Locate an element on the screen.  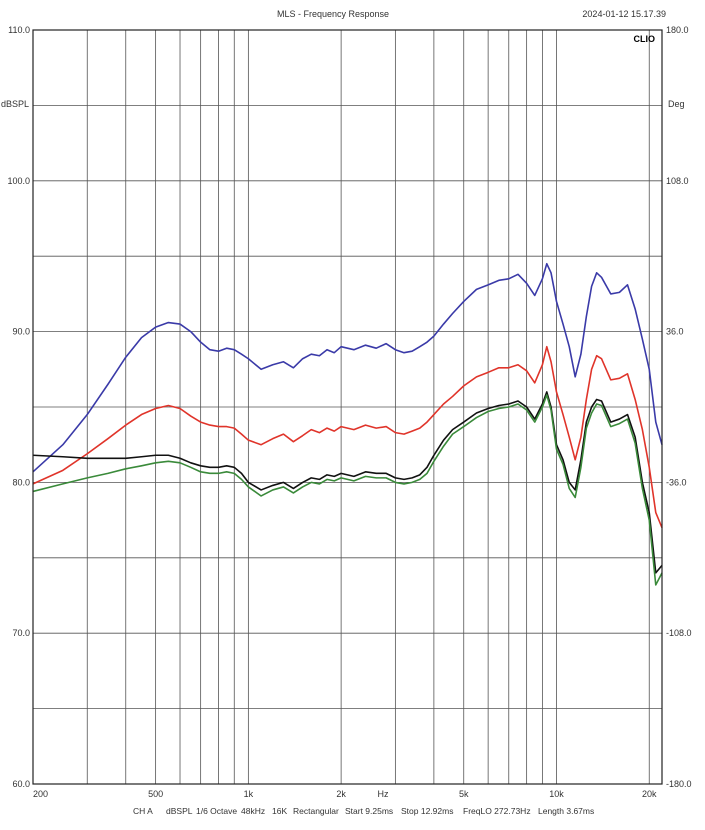
y2-tick-label: 108.0 is located at coordinates (677, 181).